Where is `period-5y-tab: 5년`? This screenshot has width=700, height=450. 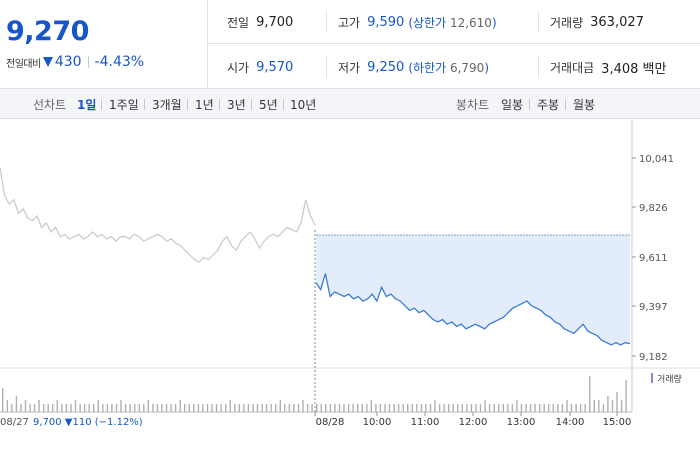 period-5y-tab: 5년 is located at coordinates (268, 105).